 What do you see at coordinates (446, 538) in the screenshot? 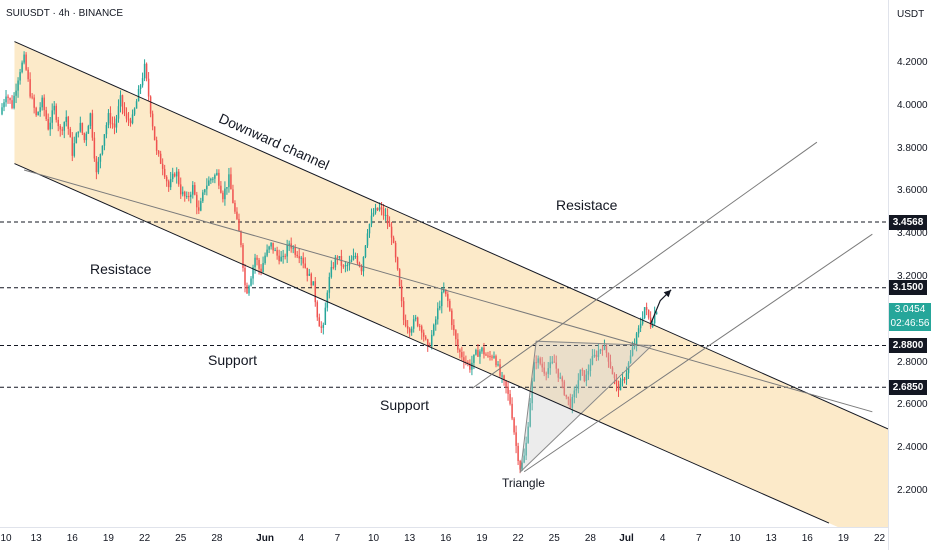
I see `x-tick-label: 16` at bounding box center [446, 538].